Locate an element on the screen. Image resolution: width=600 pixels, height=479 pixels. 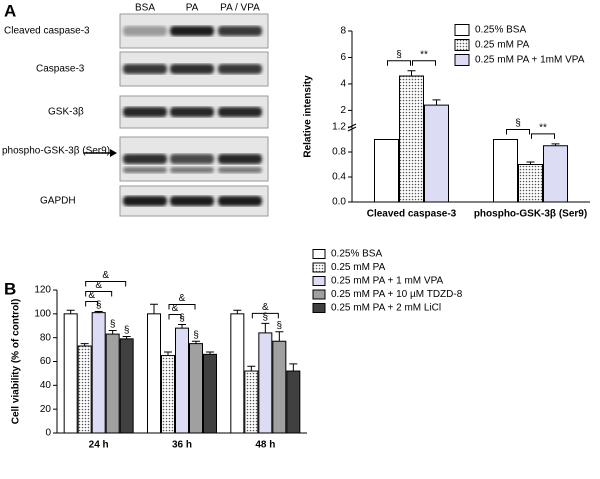
x-tick-label: 48 h is located at coordinates (265, 445).